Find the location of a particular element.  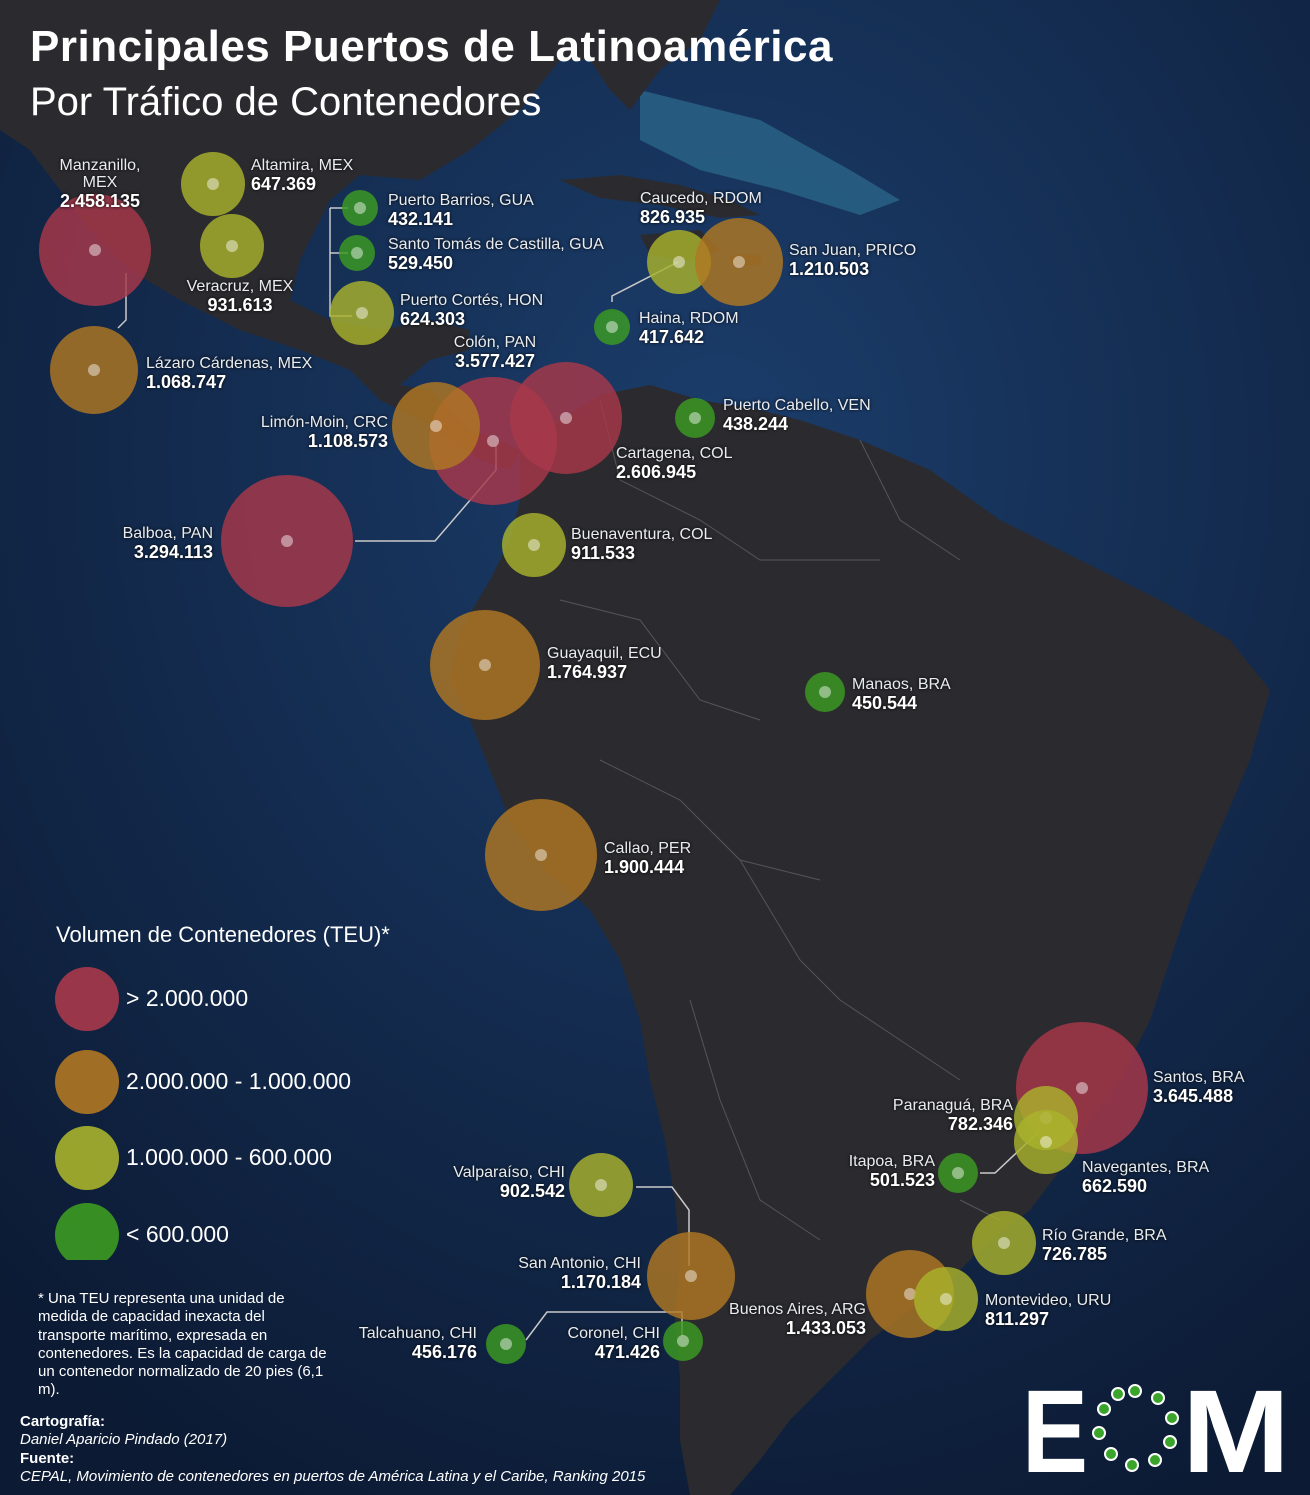

port-label-limon-moin: Limón-Moin, CRC 1.108.573 is located at coordinates (324, 432).